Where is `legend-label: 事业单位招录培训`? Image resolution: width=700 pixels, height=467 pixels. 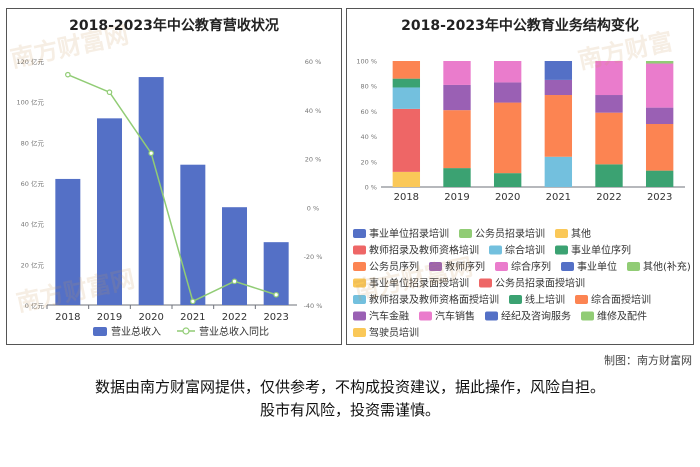
legend-label: 事业单位招录培训 is located at coordinates (409, 233).